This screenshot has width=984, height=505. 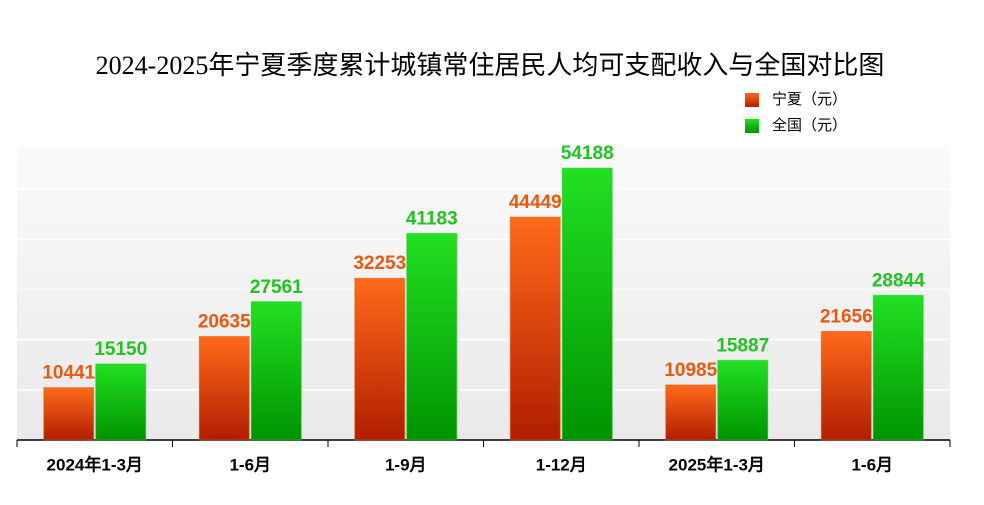 I want to click on chart-title: 2024-2025年宁夏季度累计城镇常住居民人均可支配收入与全国对比图, so click(x=490, y=65).